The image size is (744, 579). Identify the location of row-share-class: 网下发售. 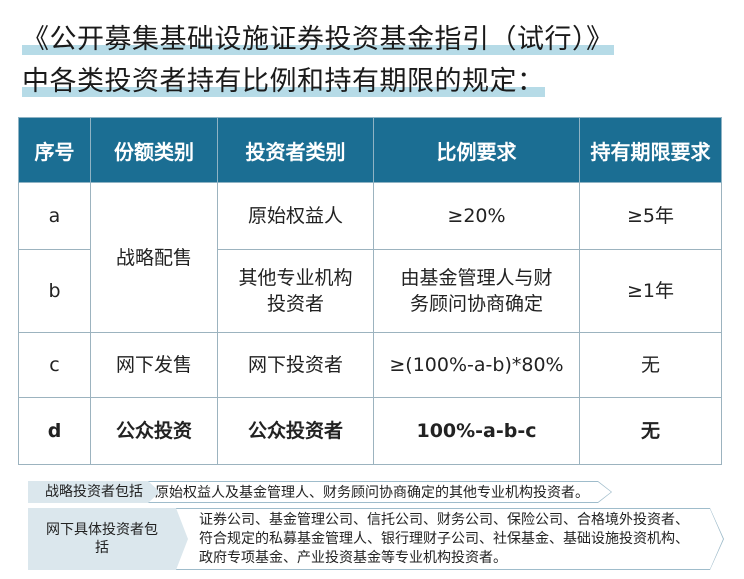
(154, 365).